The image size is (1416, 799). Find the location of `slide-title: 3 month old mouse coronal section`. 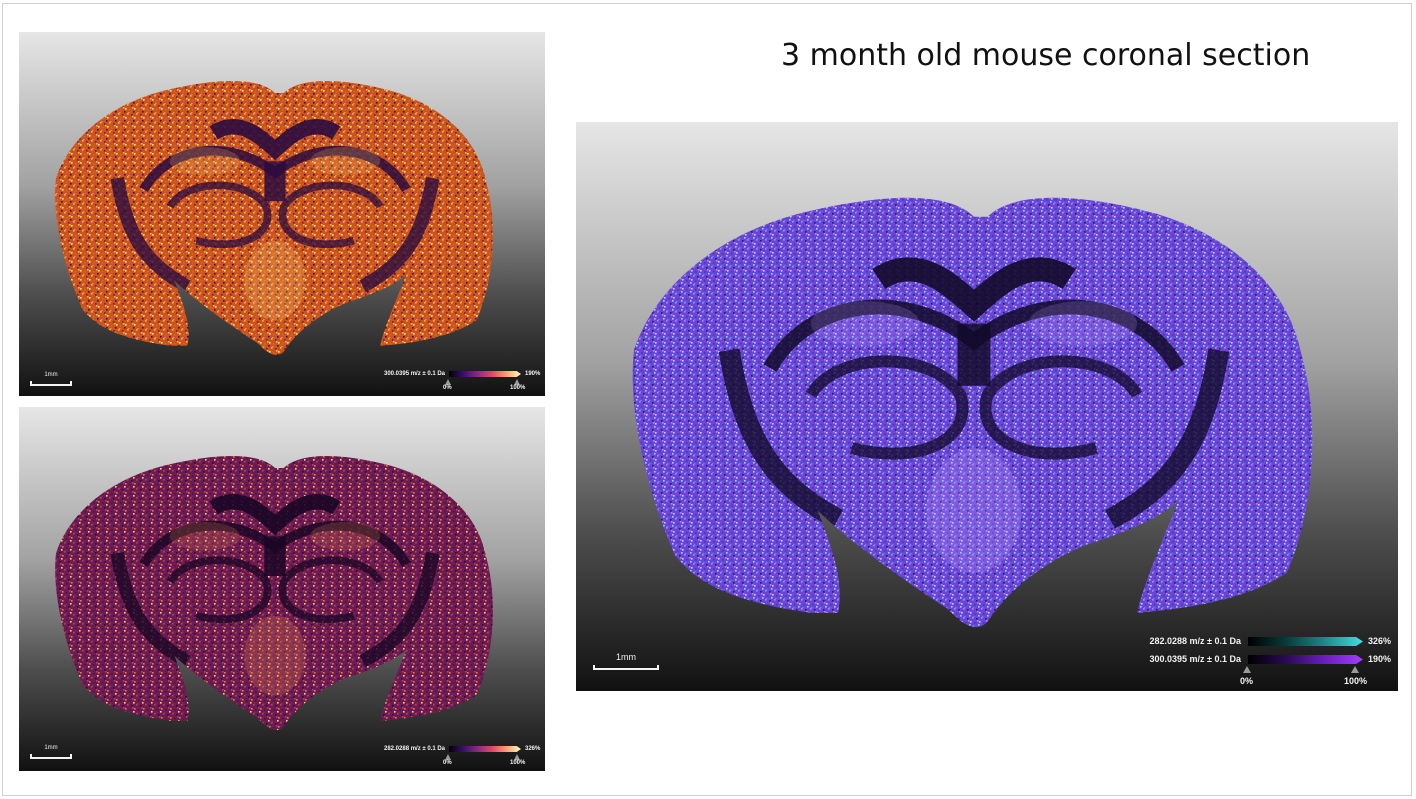

slide-title: 3 month old mouse coronal section is located at coordinates (1046, 55).